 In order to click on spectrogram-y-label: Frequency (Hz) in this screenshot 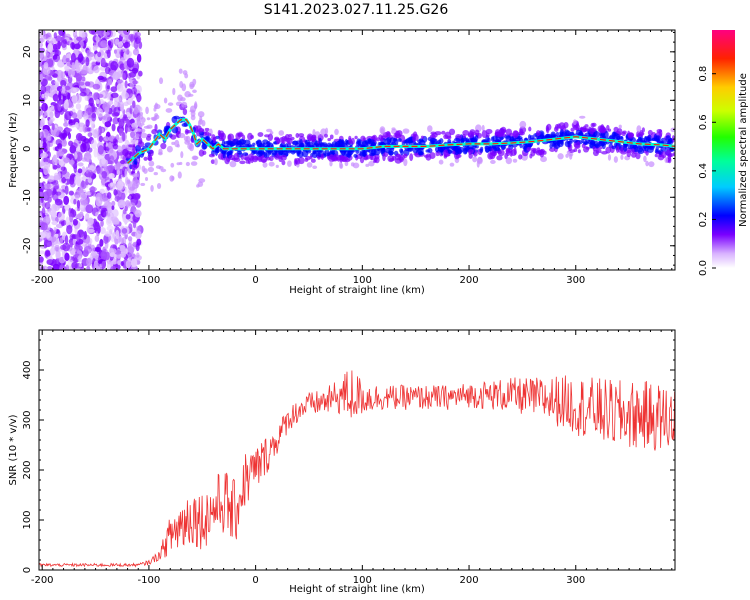, I will do `click(13, 150)`.